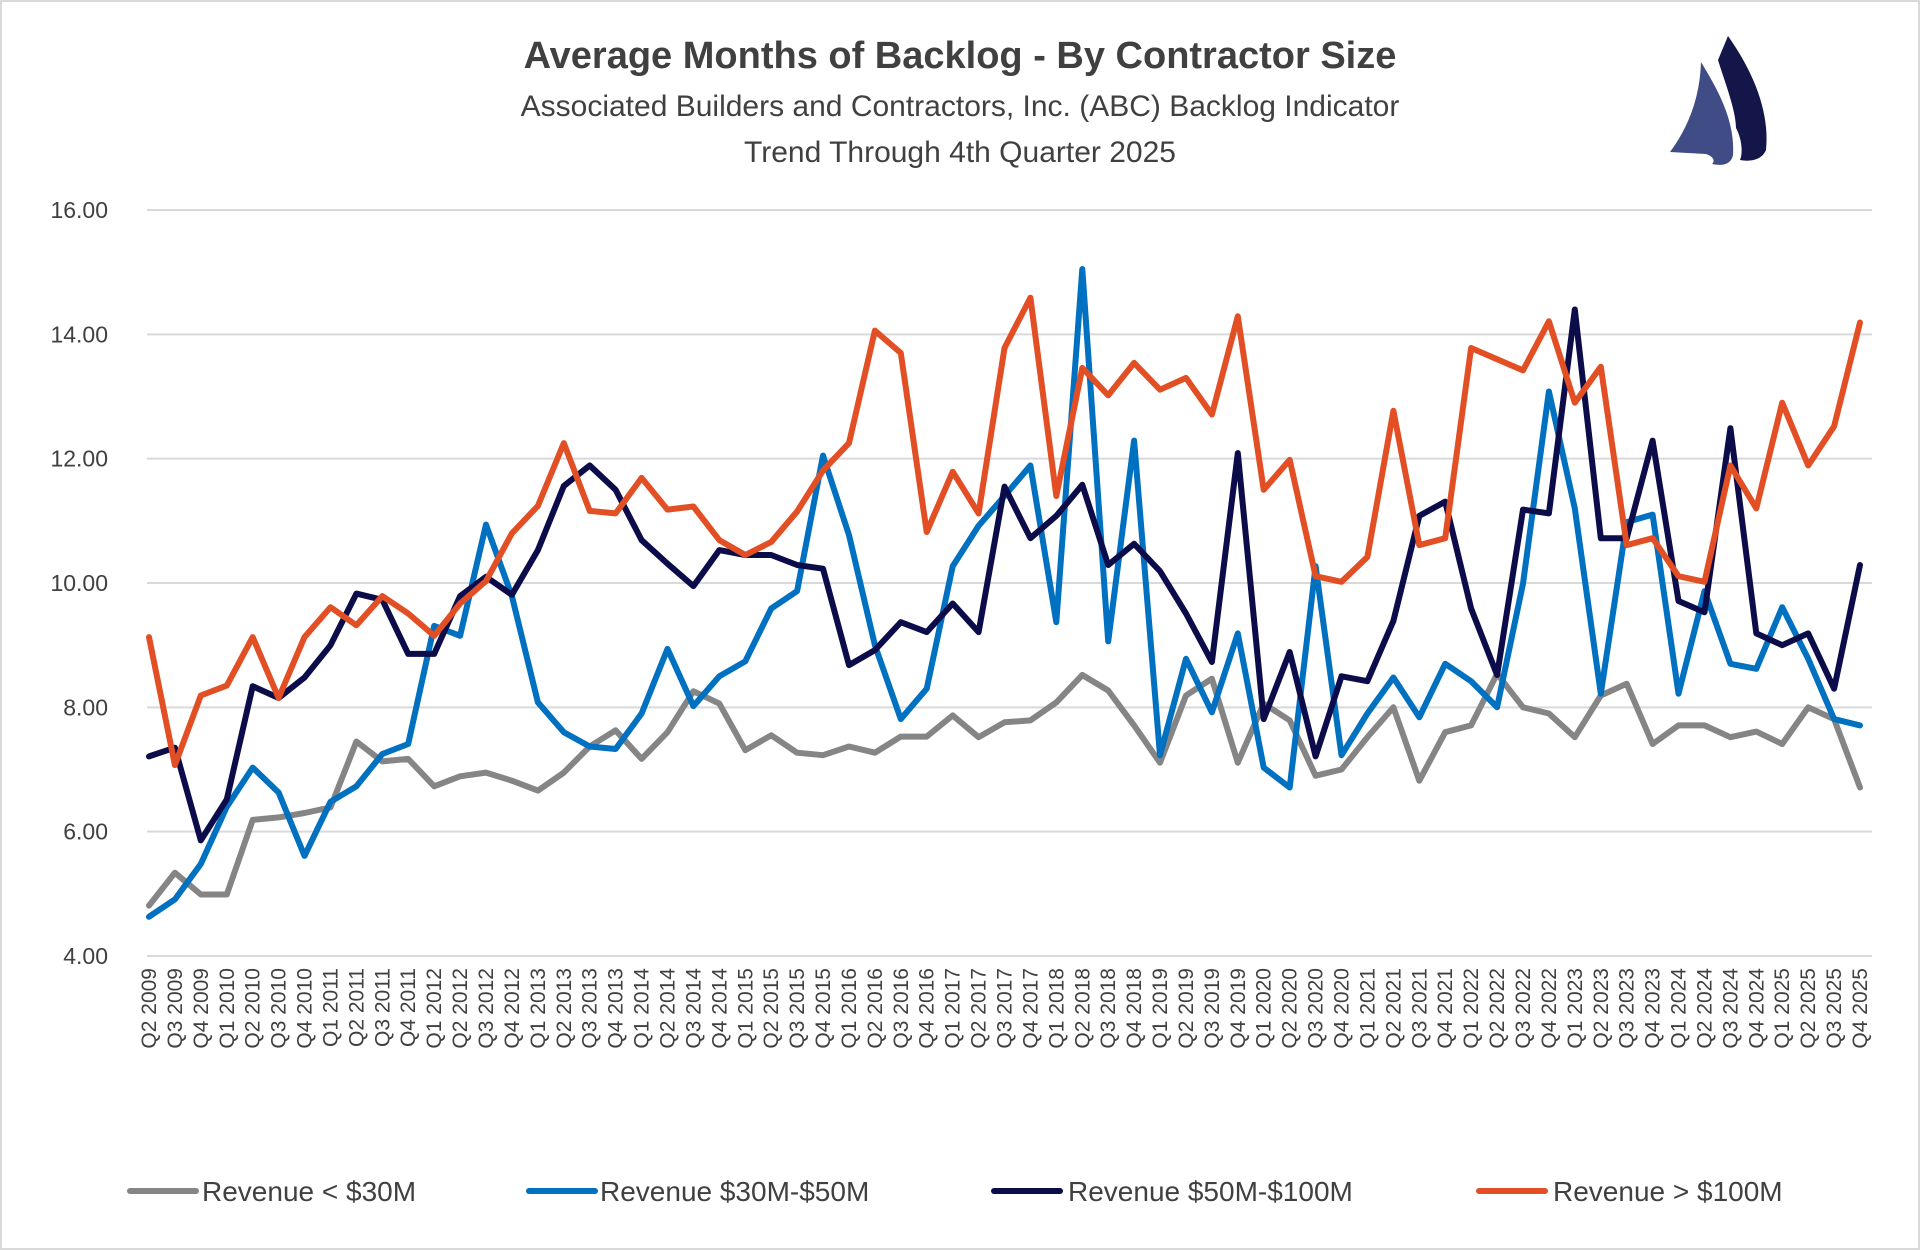 The height and width of the screenshot is (1250, 1920). I want to click on x-tick-label: Q4 2019, so click(1238, 1008).